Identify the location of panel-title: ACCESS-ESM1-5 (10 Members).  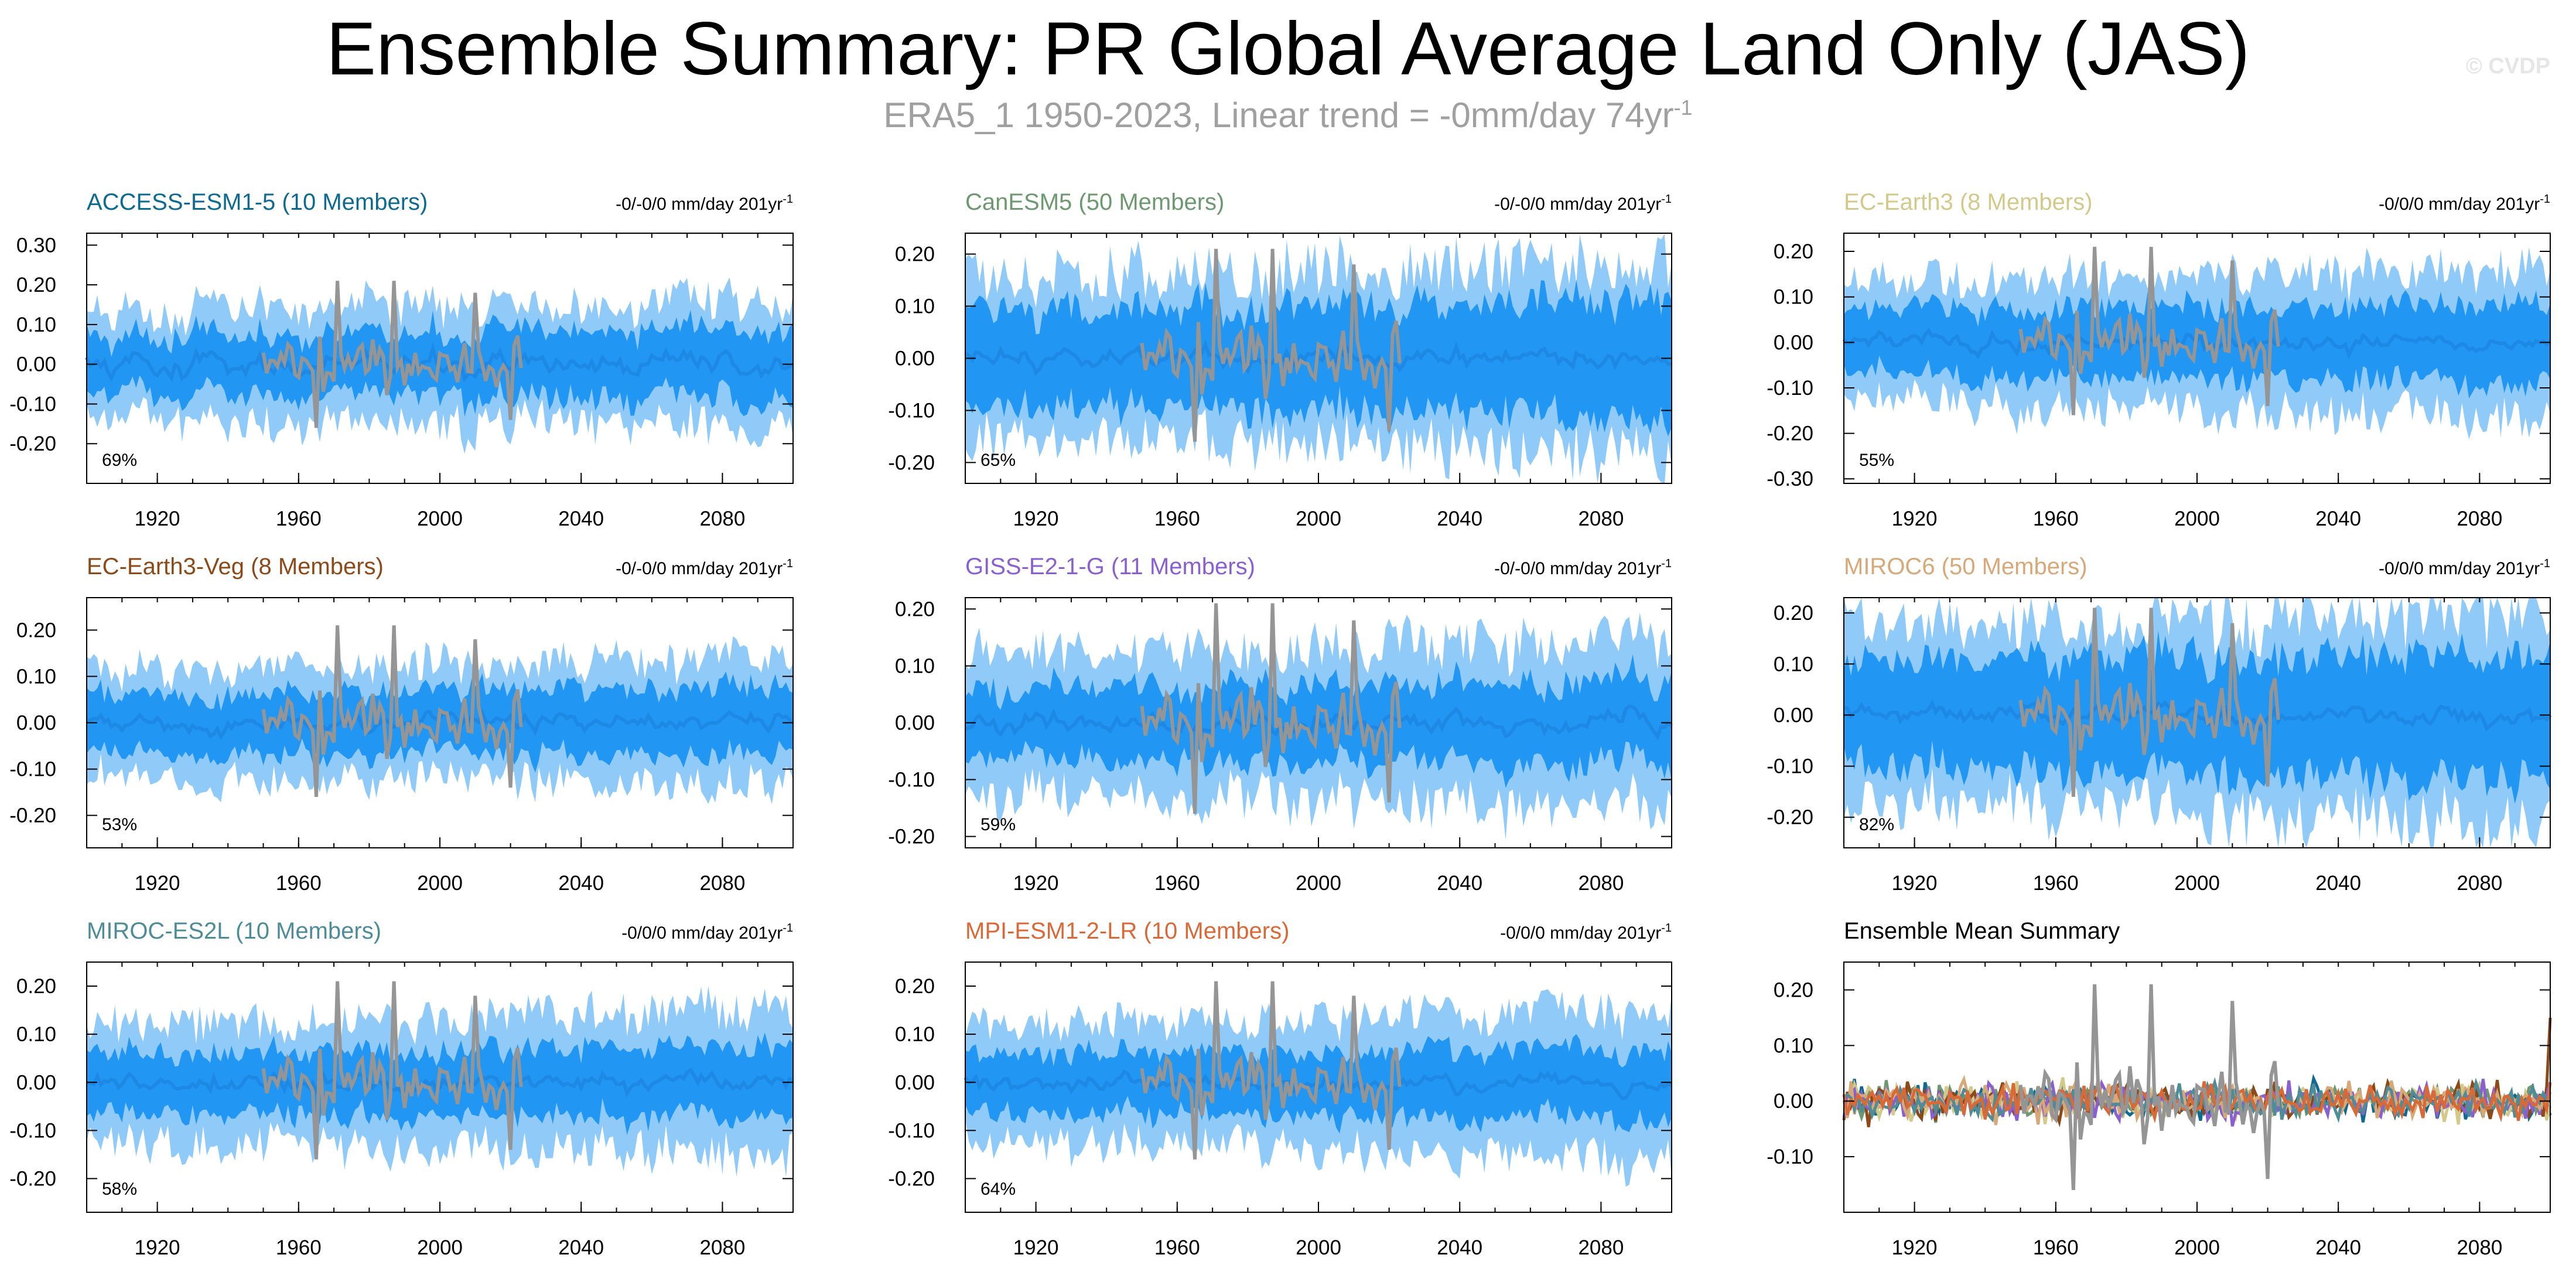
(258, 202).